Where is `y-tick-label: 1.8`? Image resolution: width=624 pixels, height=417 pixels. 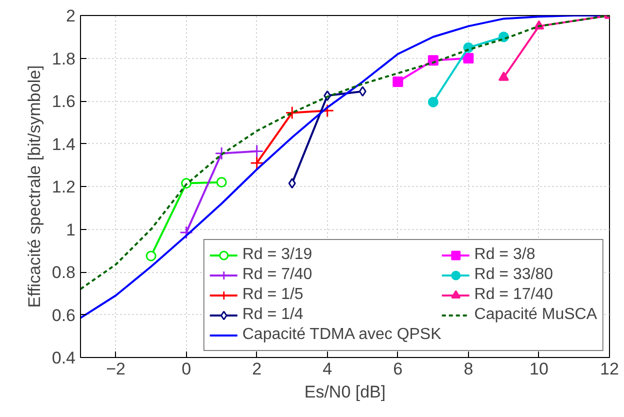
y-tick-label: 1.8 is located at coordinates (64, 58).